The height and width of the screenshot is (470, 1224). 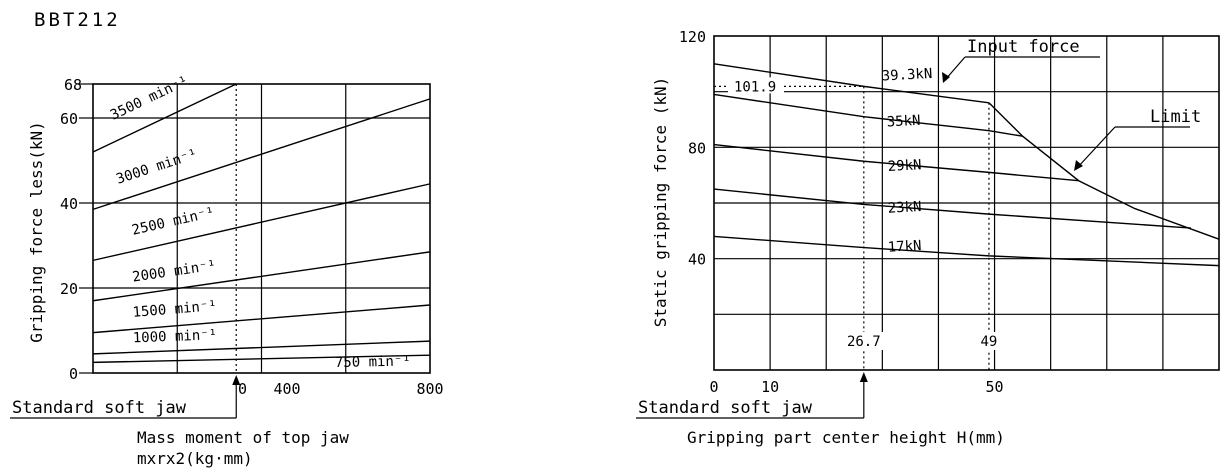 What do you see at coordinates (36, 232) in the screenshot?
I see `left-y-axis-label: Gripping force less(kN)` at bounding box center [36, 232].